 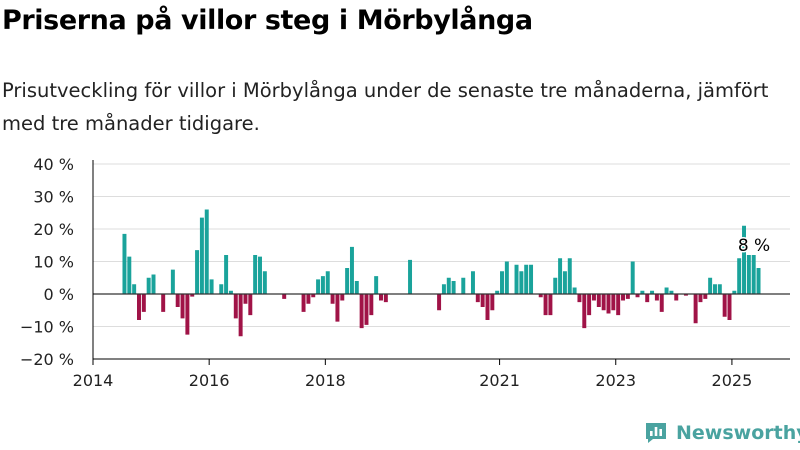 I want to click on x-tick-label: 2021, so click(x=499, y=380).